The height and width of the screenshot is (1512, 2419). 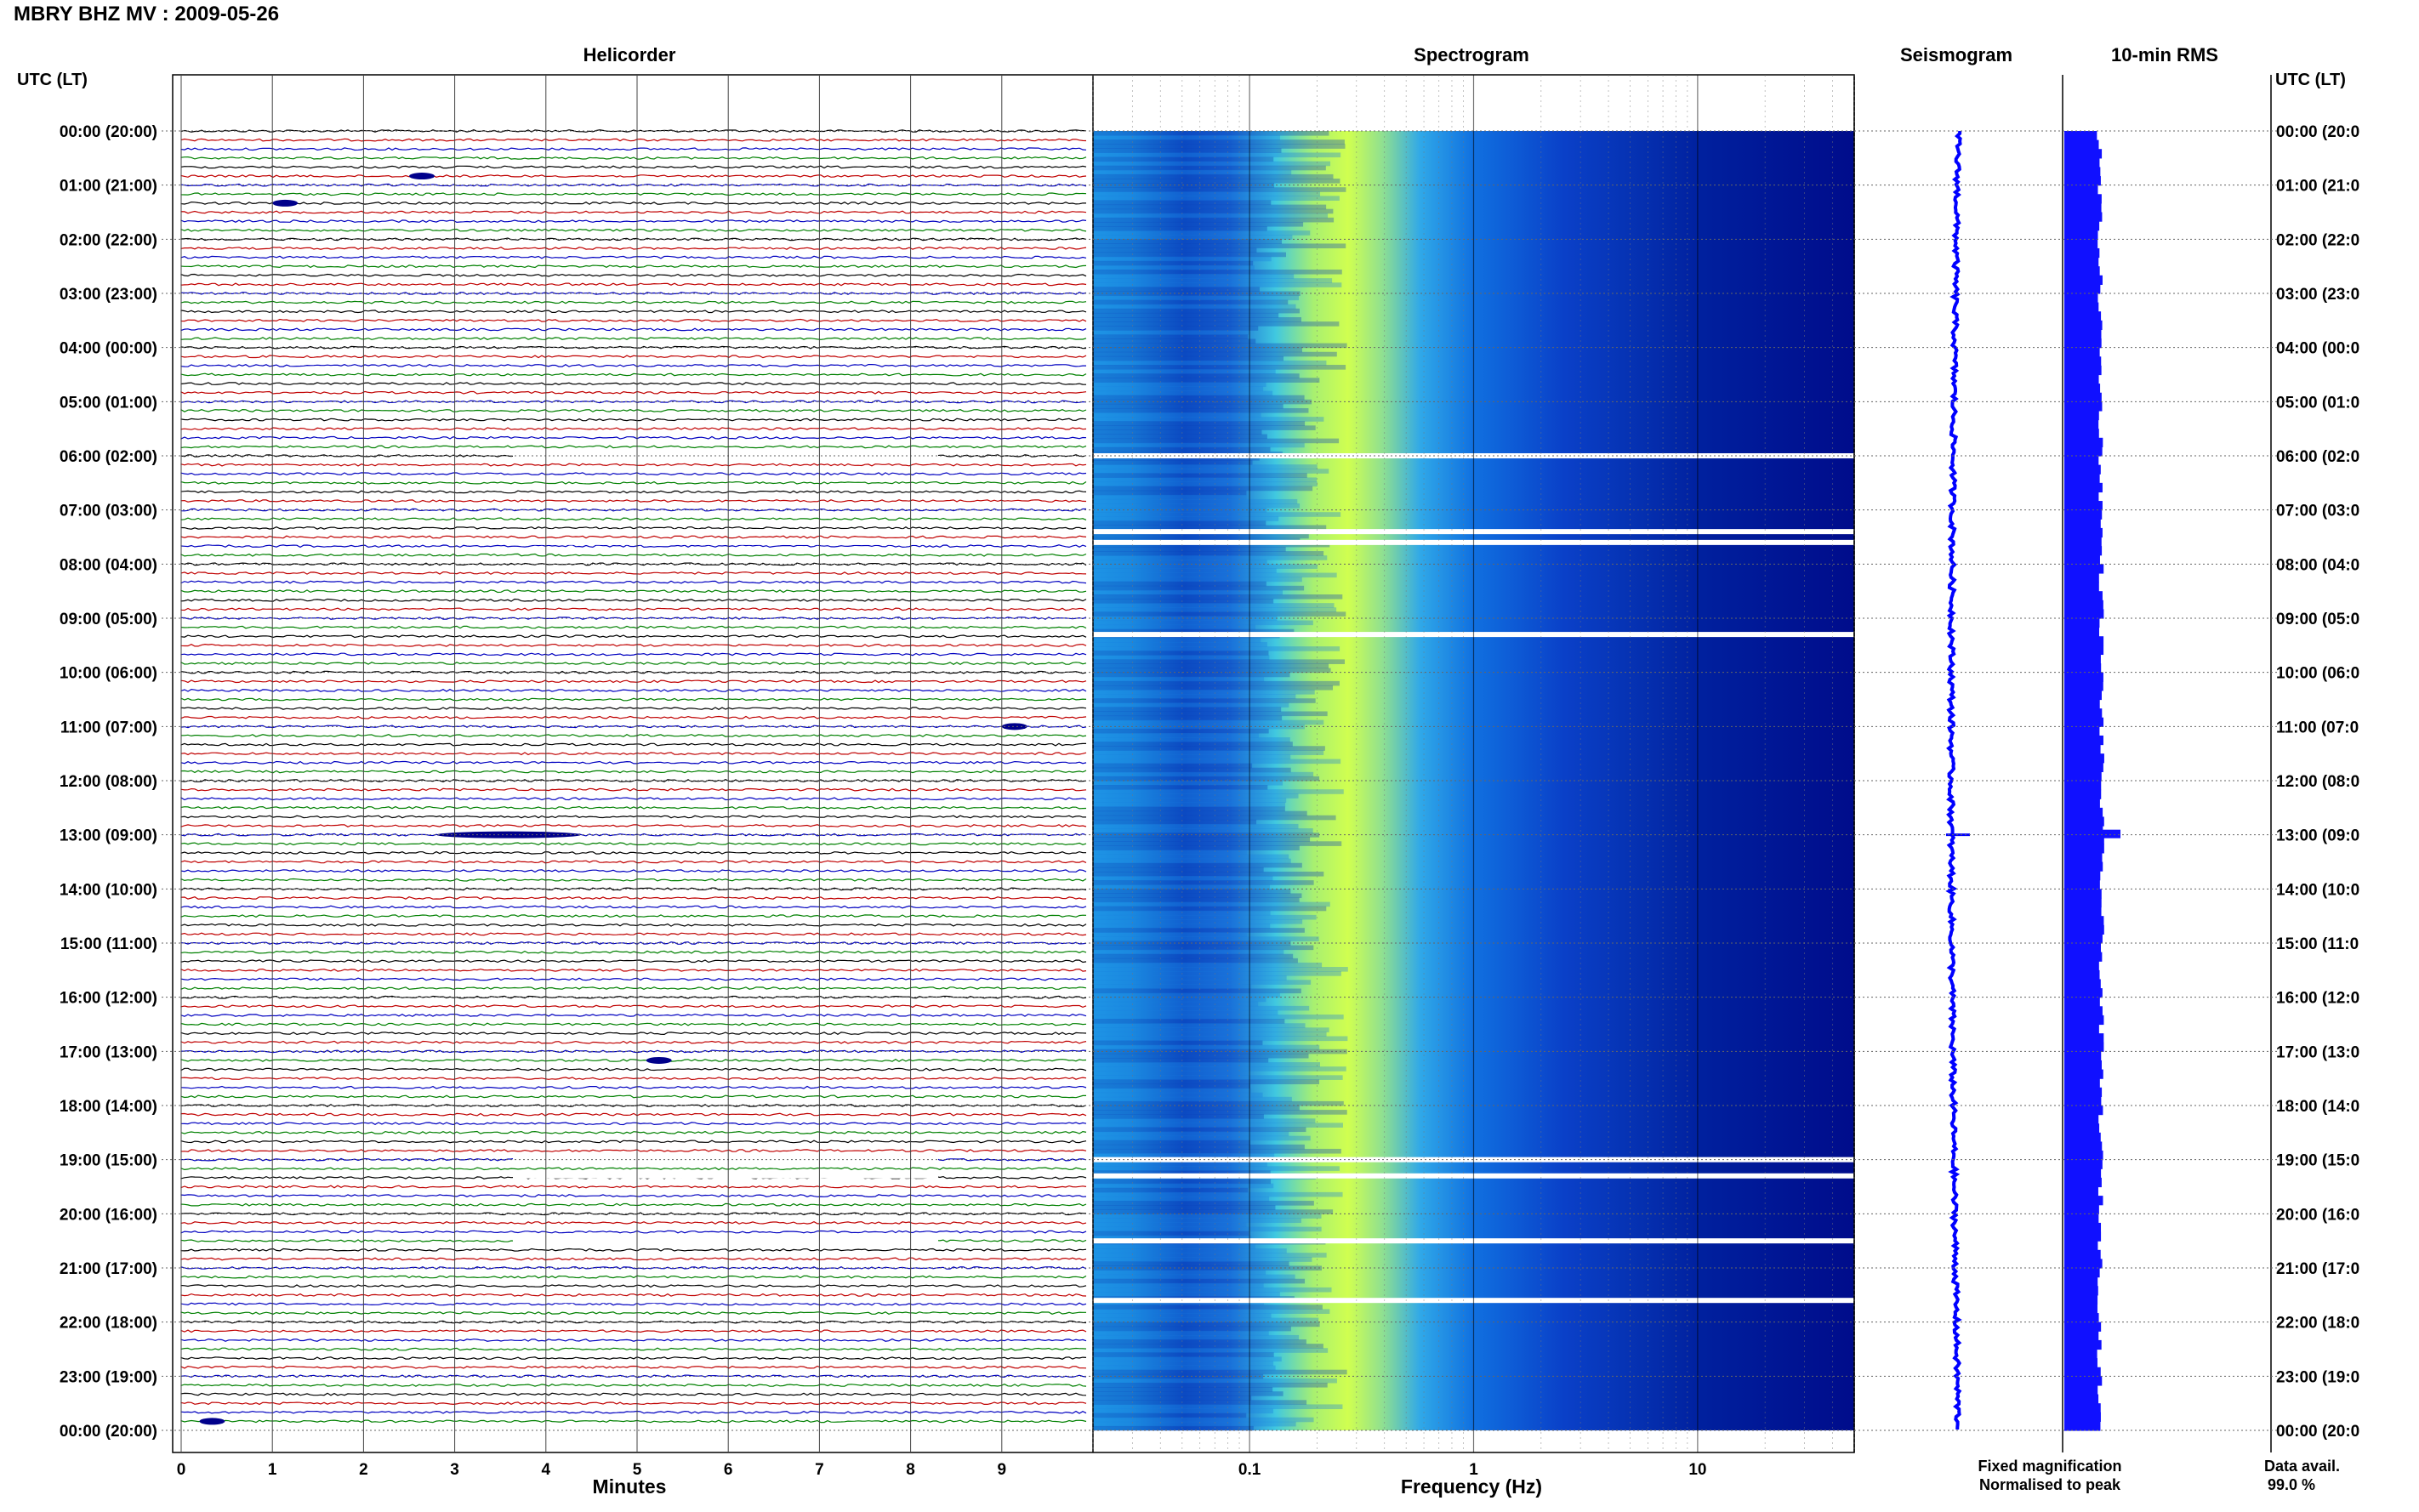 I want to click on time-label-left: 10:00 (06:00), so click(x=108, y=674).